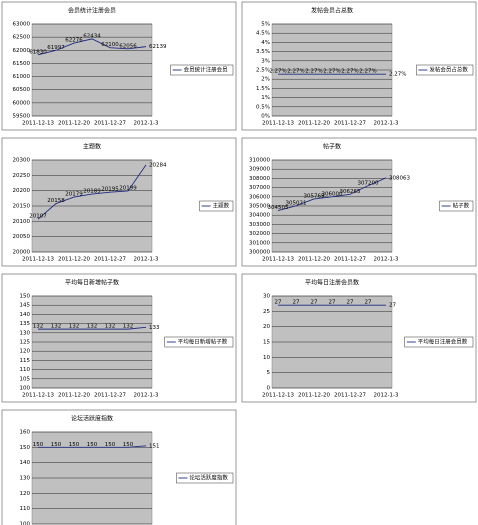 This screenshot has height=525, width=478. Describe the element at coordinates (263, 52) in the screenshot. I see `y-tick-label: 3.5%` at that location.